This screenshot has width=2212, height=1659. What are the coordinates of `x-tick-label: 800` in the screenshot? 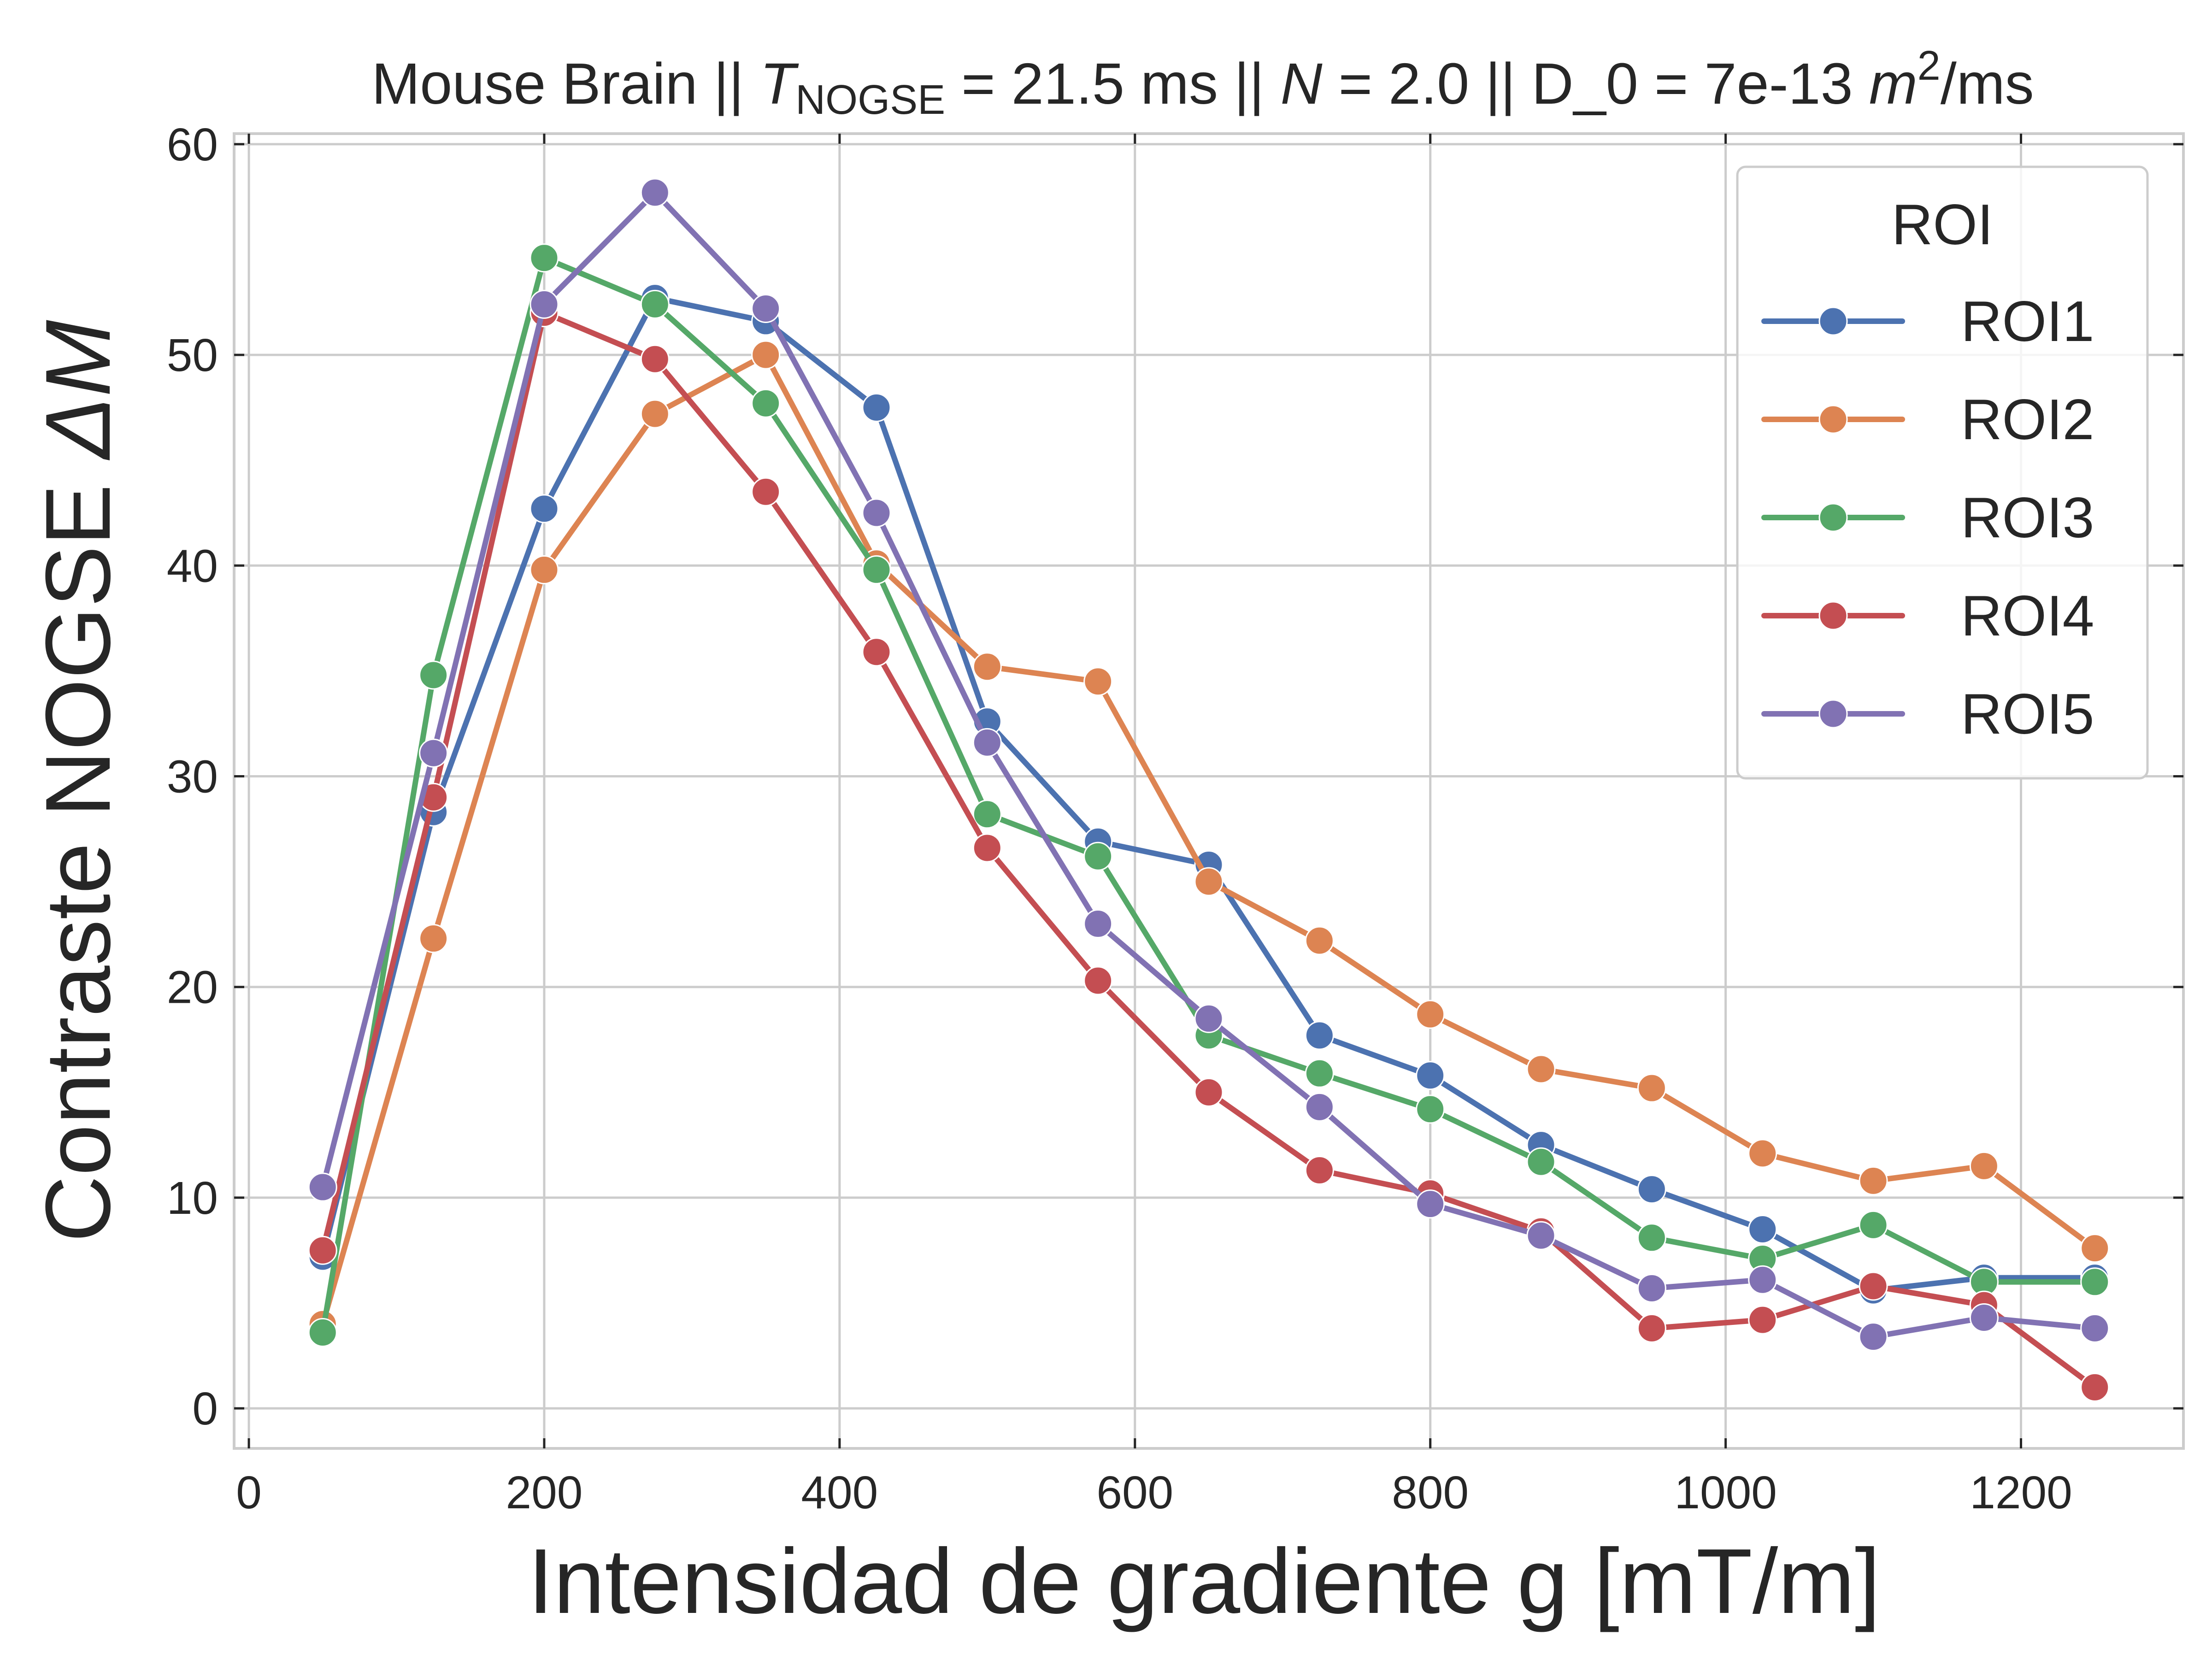 It's located at (1430, 1492).